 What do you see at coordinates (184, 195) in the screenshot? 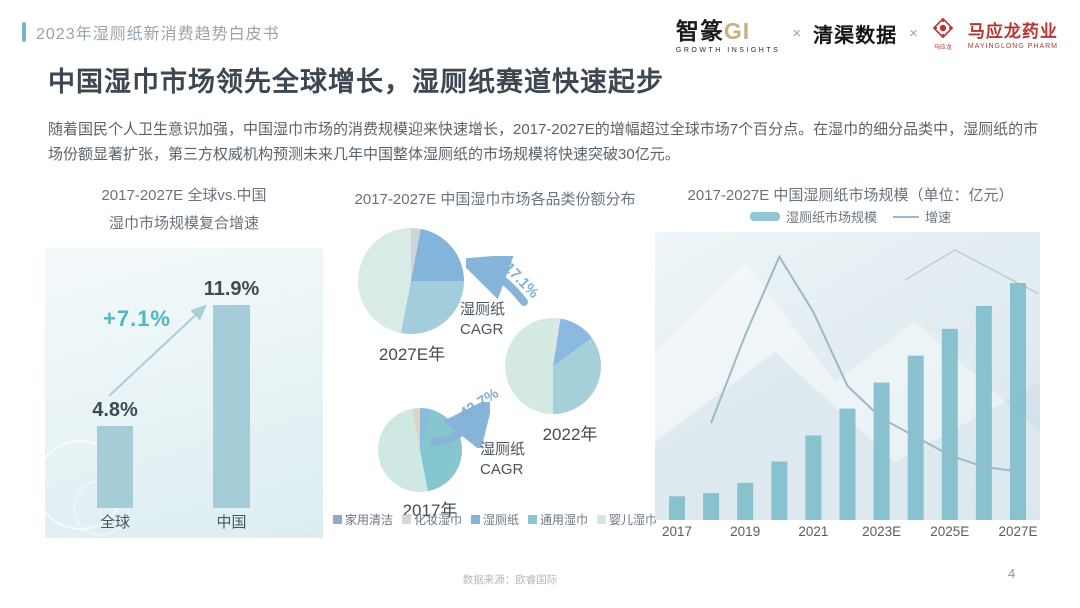
I see `left-chart-title-line1: 2017-2027E 全球vs.中国` at bounding box center [184, 195].